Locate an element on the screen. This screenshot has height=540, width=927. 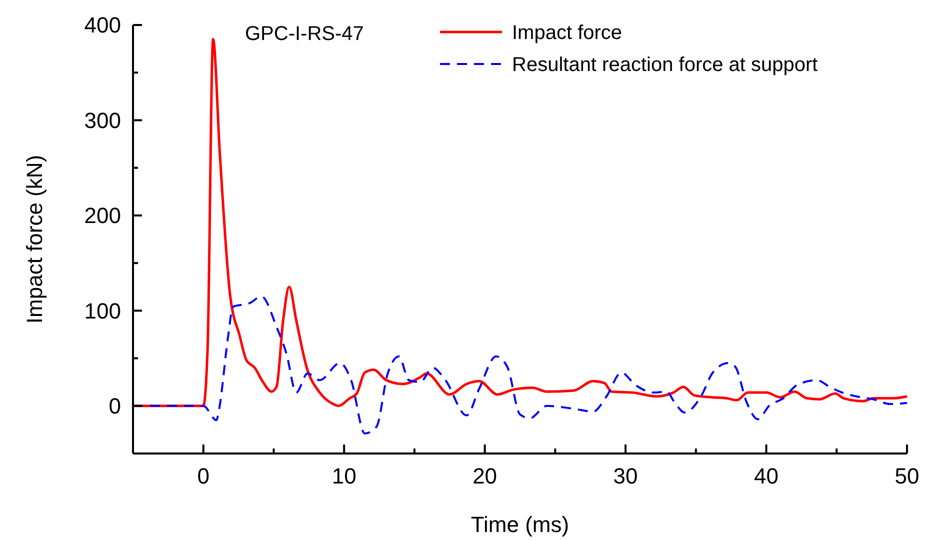
x-tick-label: 20 is located at coordinates (485, 476).